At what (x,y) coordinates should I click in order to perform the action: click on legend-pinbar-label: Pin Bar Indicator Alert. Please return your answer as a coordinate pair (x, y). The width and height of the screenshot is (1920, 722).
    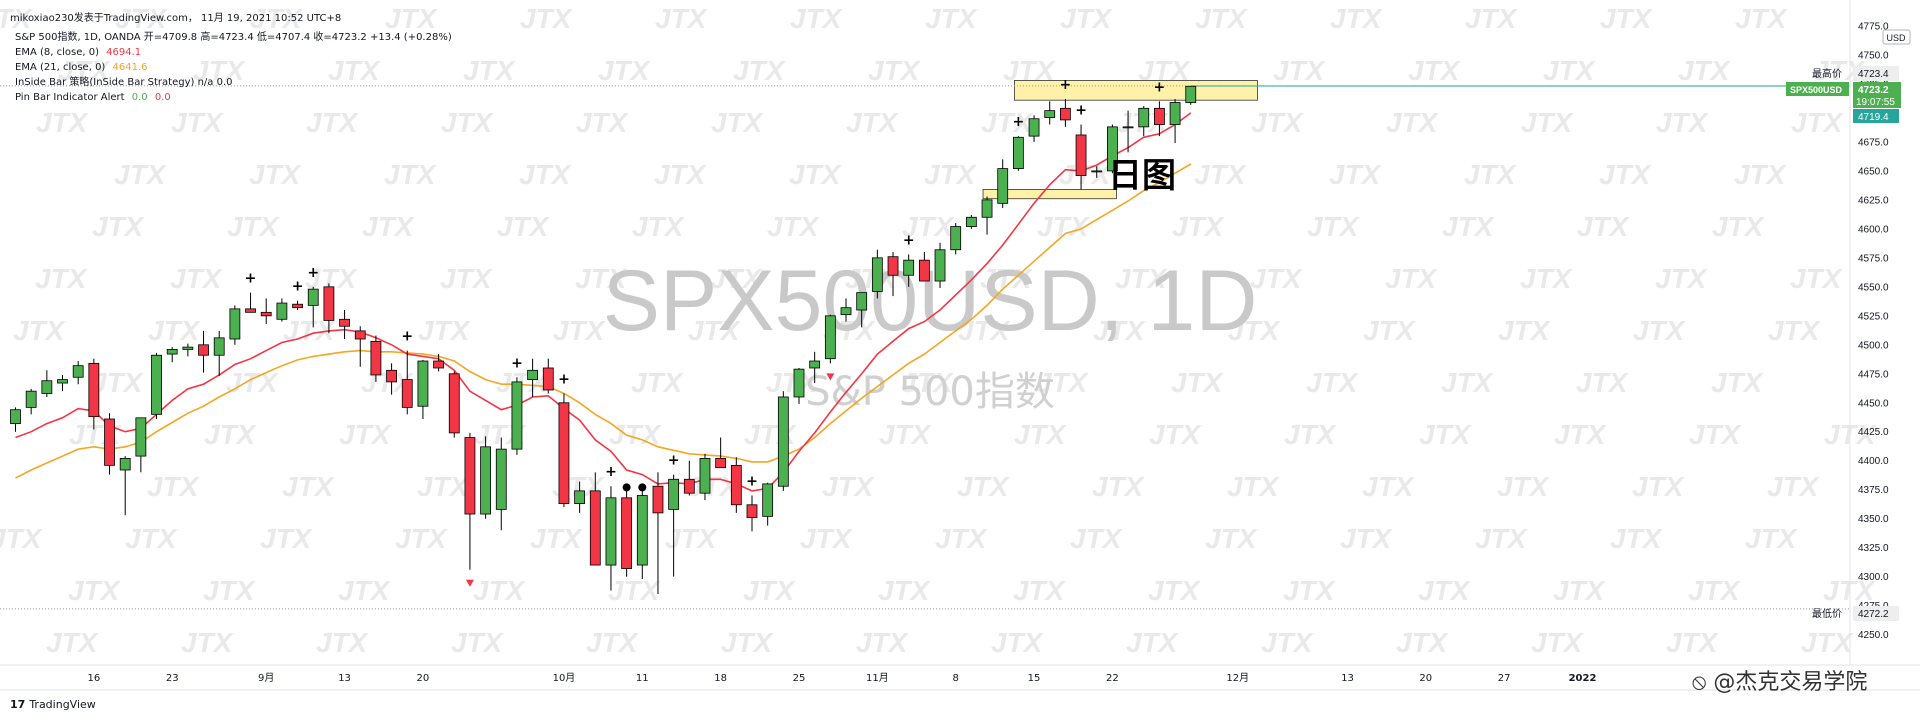
    Looking at the image, I should click on (70, 97).